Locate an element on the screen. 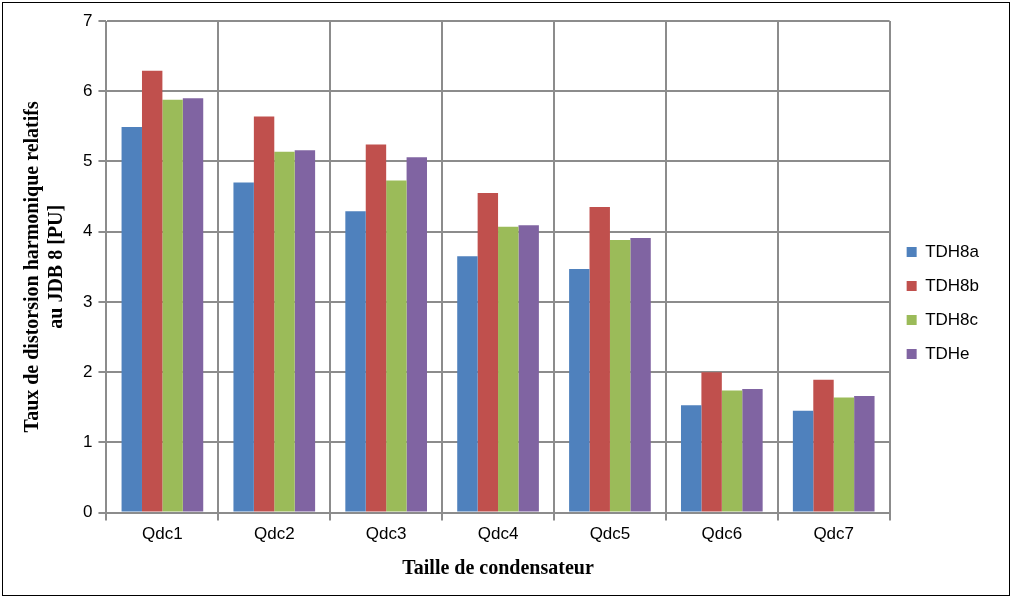  x-tick-label: Qdc3 is located at coordinates (386, 534).